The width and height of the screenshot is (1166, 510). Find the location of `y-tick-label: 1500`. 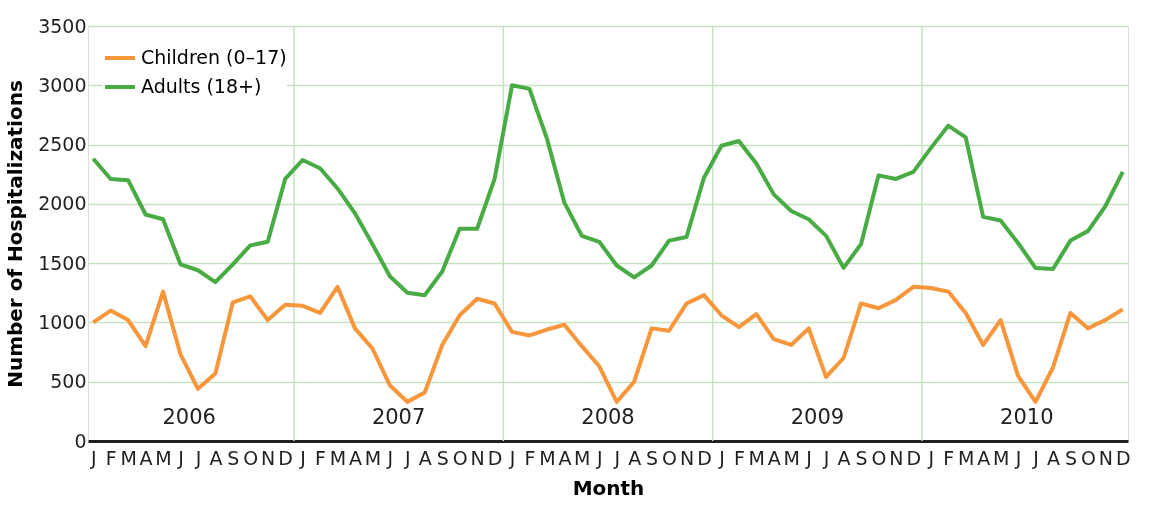

y-tick-label: 1500 is located at coordinates (62, 262).